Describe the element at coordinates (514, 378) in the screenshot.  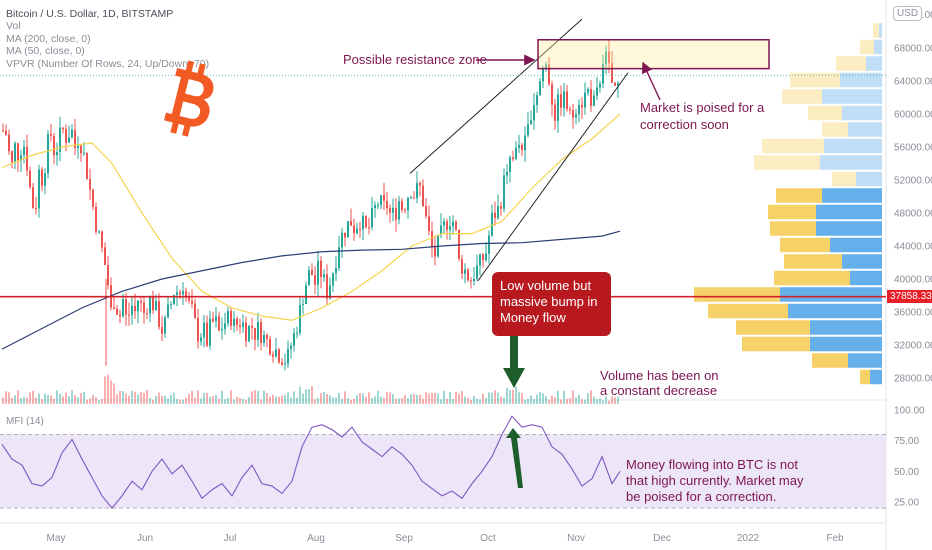
I see `green-arrow-head` at that location.